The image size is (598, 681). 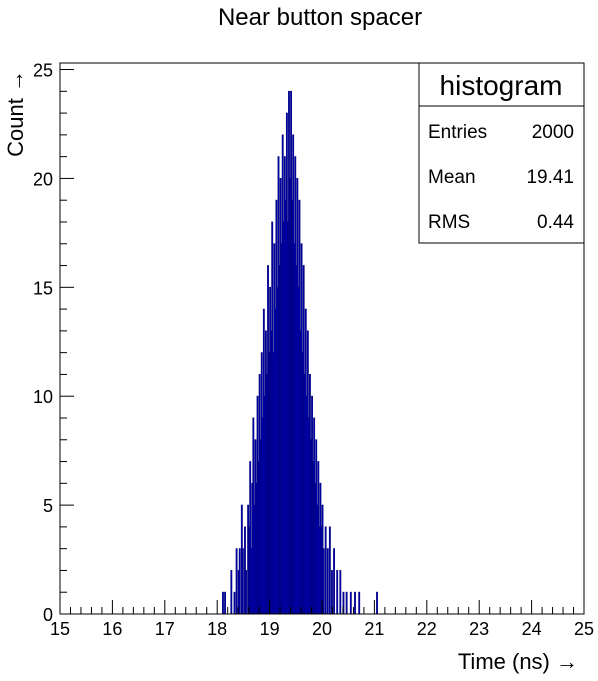 I want to click on stats-rms-value: 0.44, so click(x=555, y=222).